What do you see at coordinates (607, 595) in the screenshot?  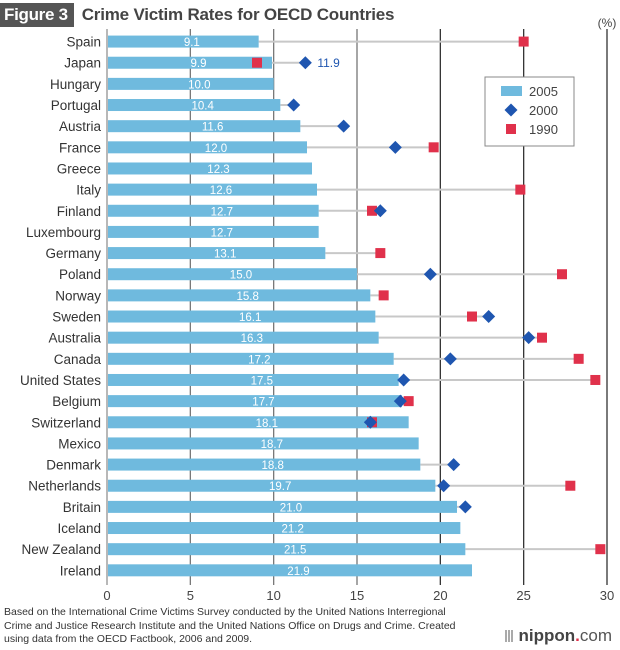 I see `x-tick-label: 30` at bounding box center [607, 595].